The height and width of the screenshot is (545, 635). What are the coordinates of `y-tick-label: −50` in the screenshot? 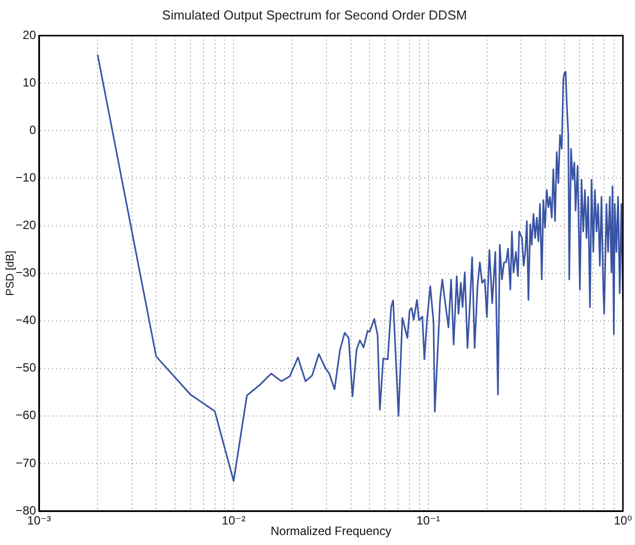 It's located at (26, 367).